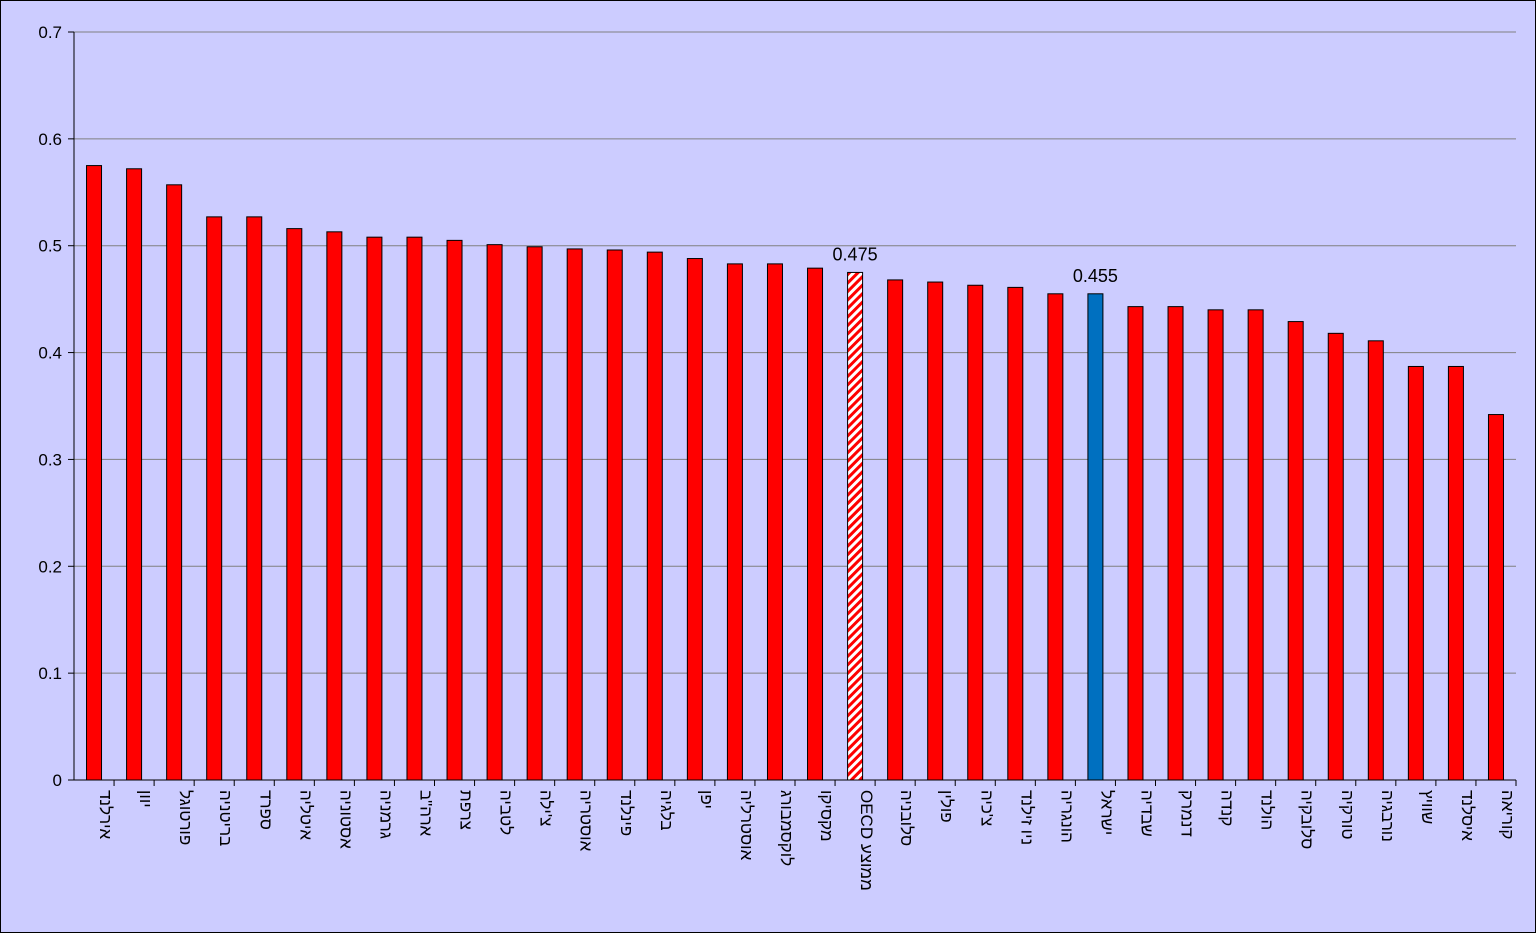  Describe the element at coordinates (1106, 812) in the screenshot. I see `x-tick-label: ישראל` at that location.